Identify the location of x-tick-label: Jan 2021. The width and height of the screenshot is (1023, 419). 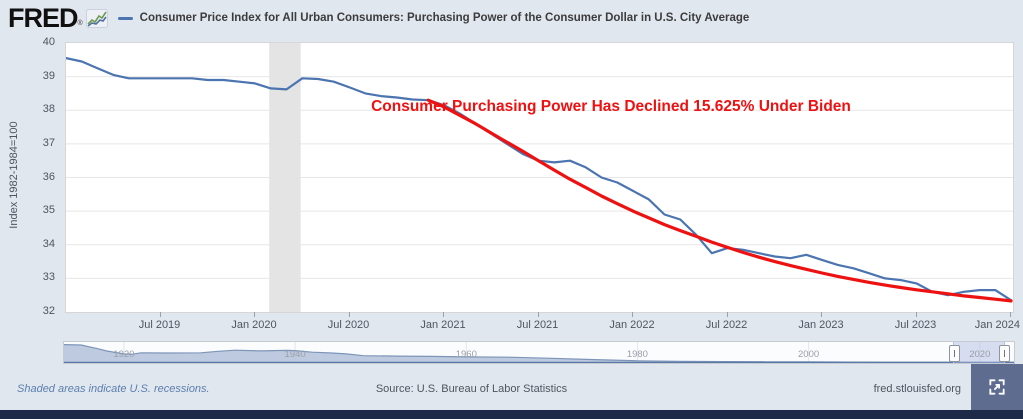
(443, 325).